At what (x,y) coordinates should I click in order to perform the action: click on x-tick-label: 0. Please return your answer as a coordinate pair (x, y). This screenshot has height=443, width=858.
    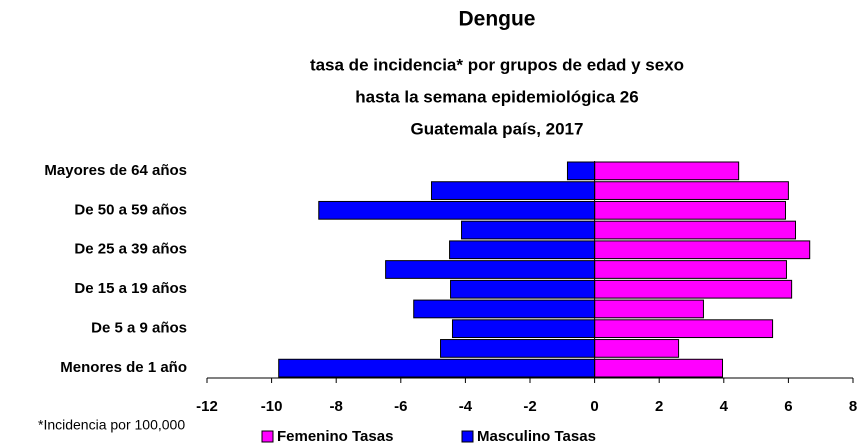
    Looking at the image, I should click on (594, 406).